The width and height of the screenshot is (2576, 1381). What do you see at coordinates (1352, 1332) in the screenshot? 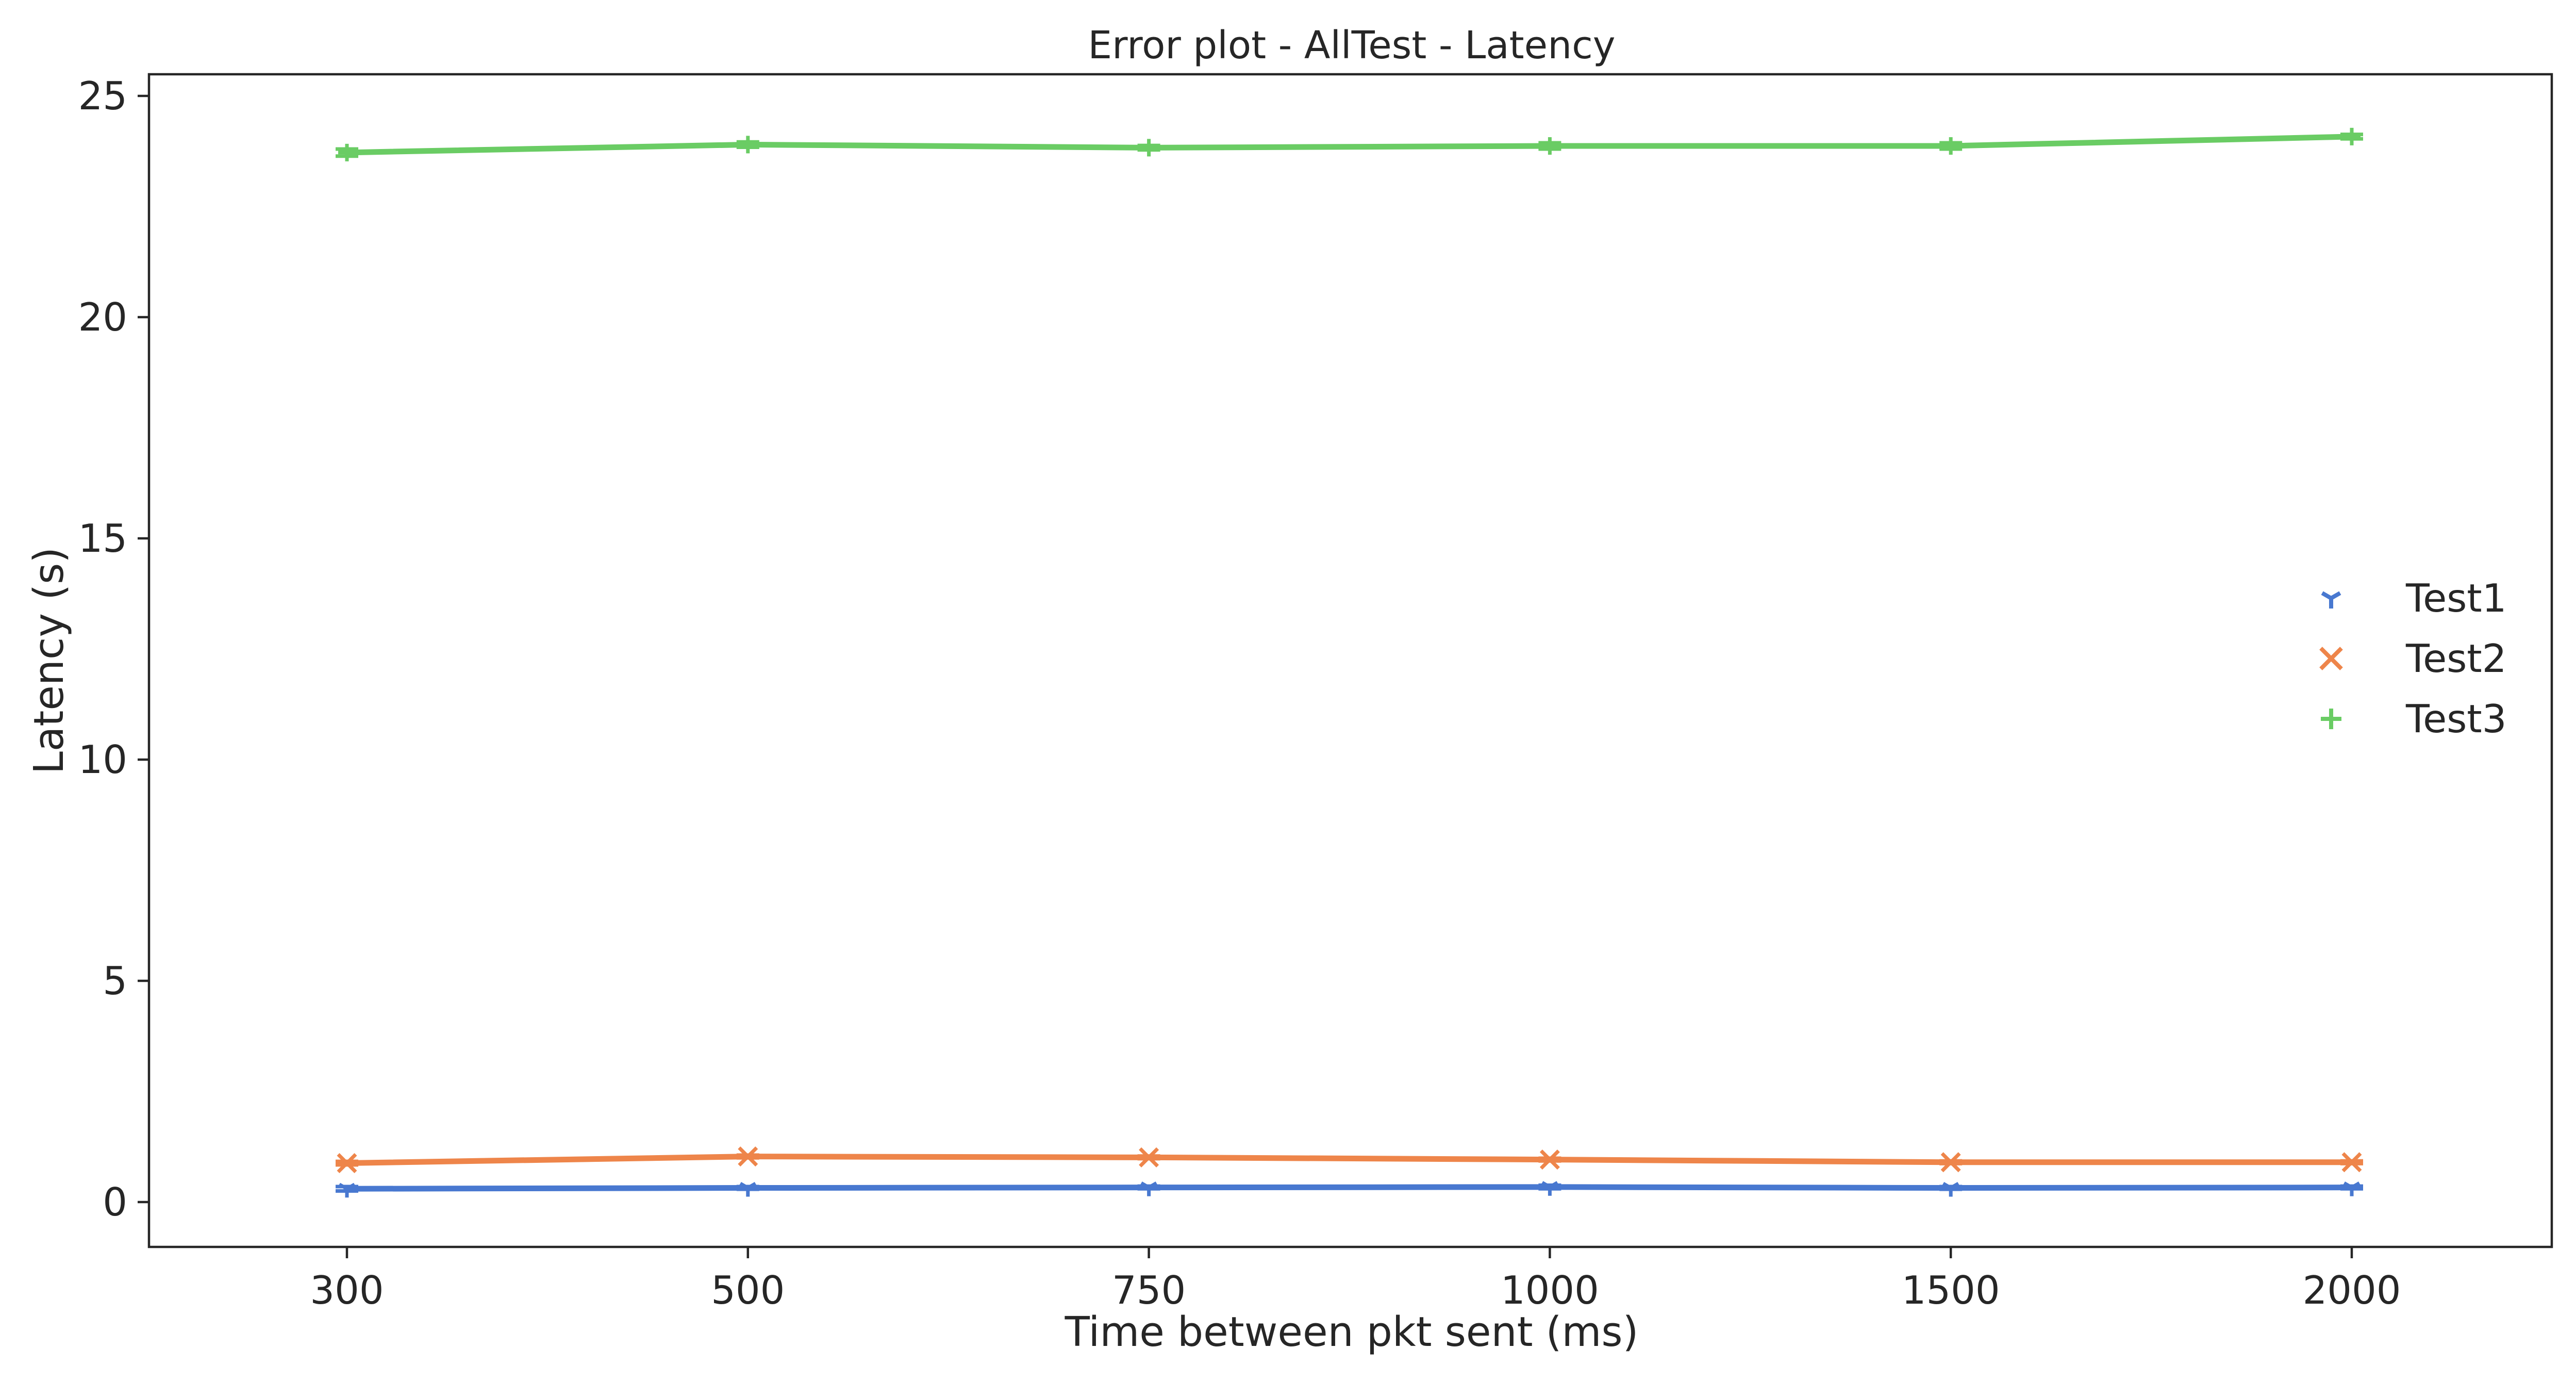
I see `x-axis-label: Time between pkt sent (ms)` at bounding box center [1352, 1332].